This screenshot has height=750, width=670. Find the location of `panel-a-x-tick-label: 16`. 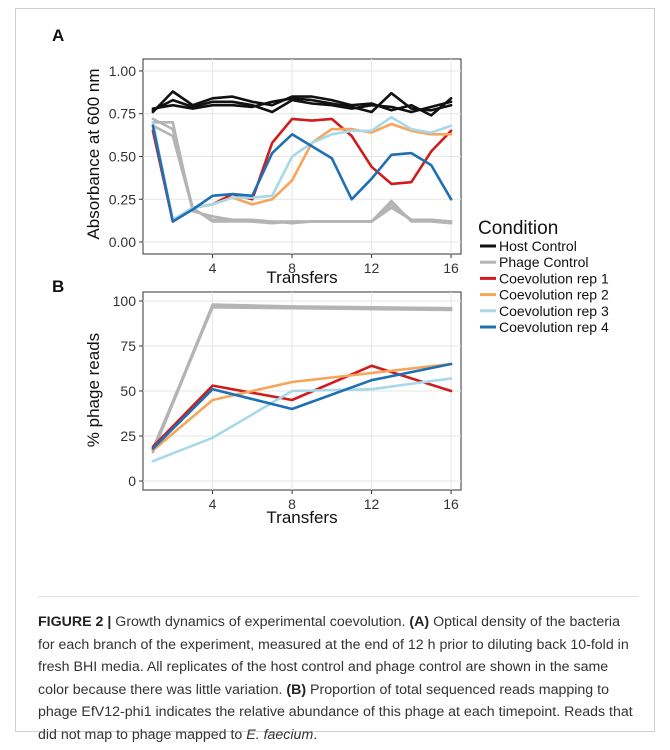

panel-a-x-tick-label: 16 is located at coordinates (451, 268).